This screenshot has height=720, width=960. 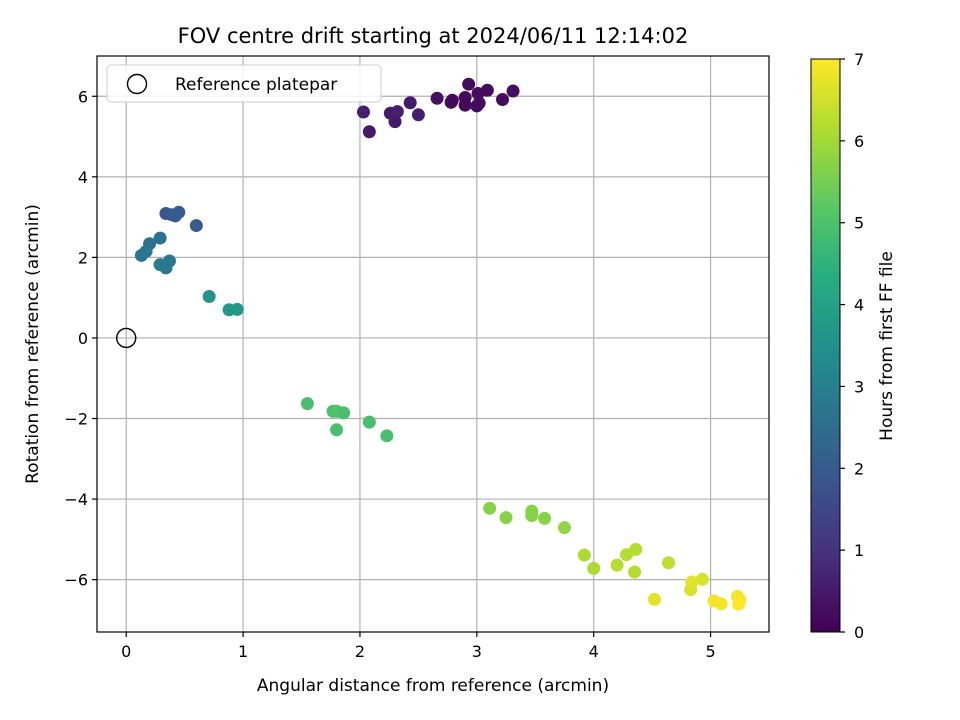 What do you see at coordinates (710, 651) in the screenshot?
I see `x-tick-label: 5` at bounding box center [710, 651].